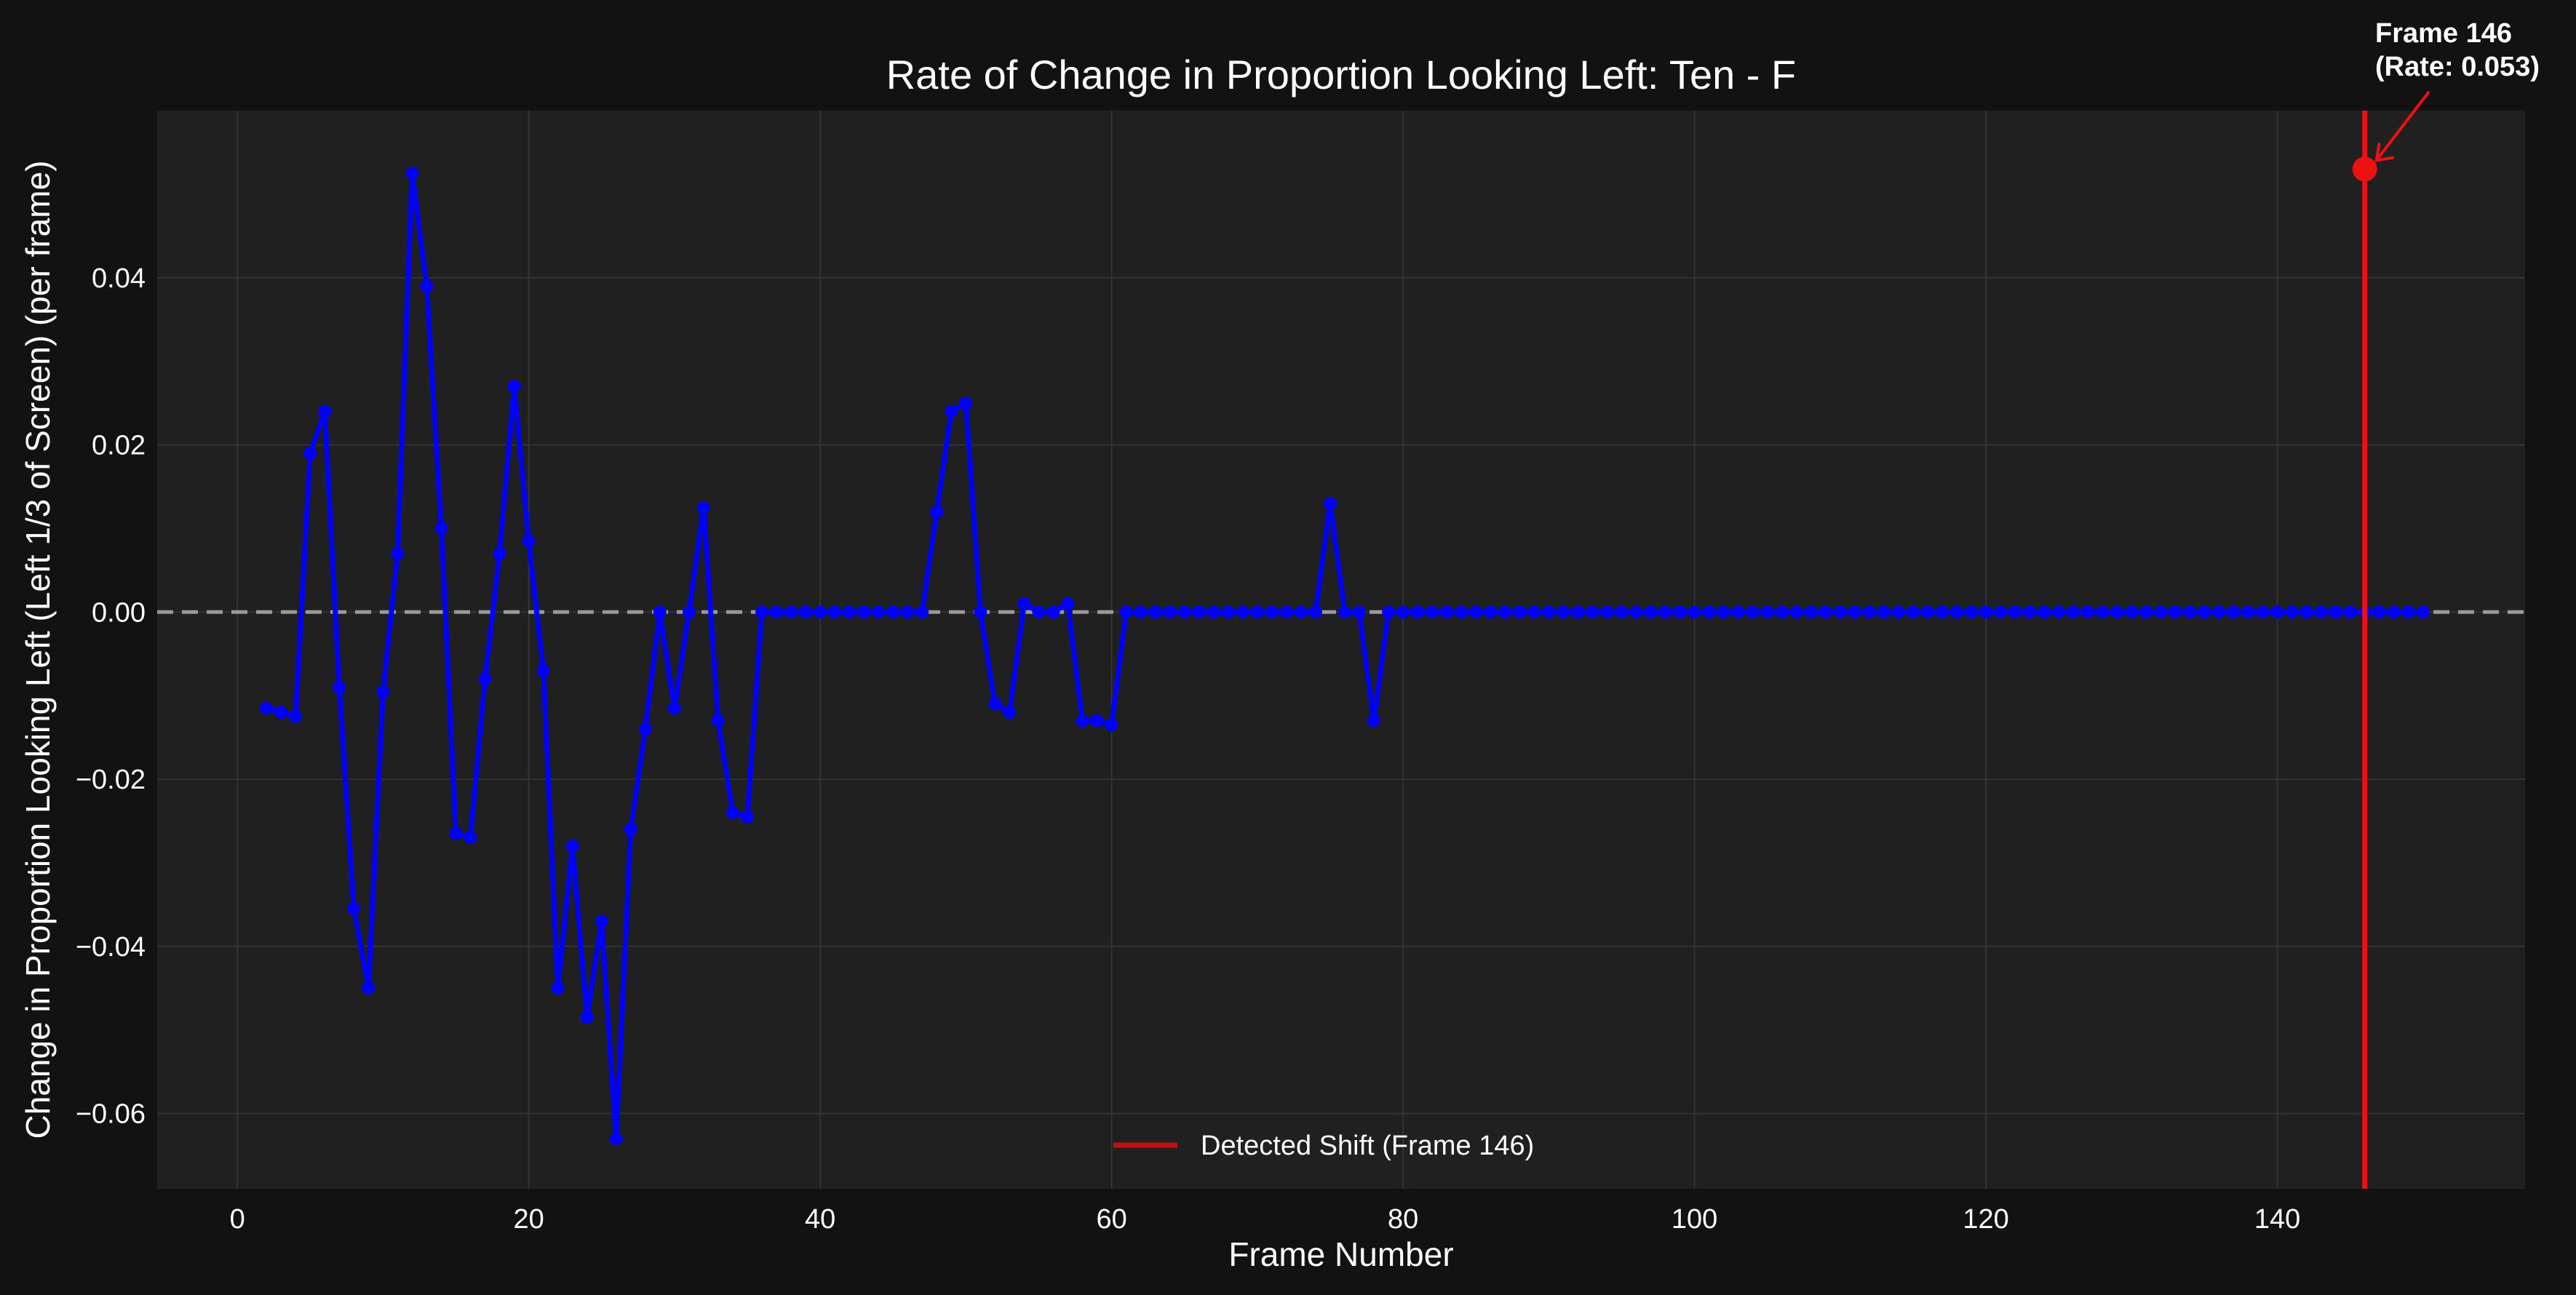  I want to click on x-tick-label: 40, so click(820, 1219).